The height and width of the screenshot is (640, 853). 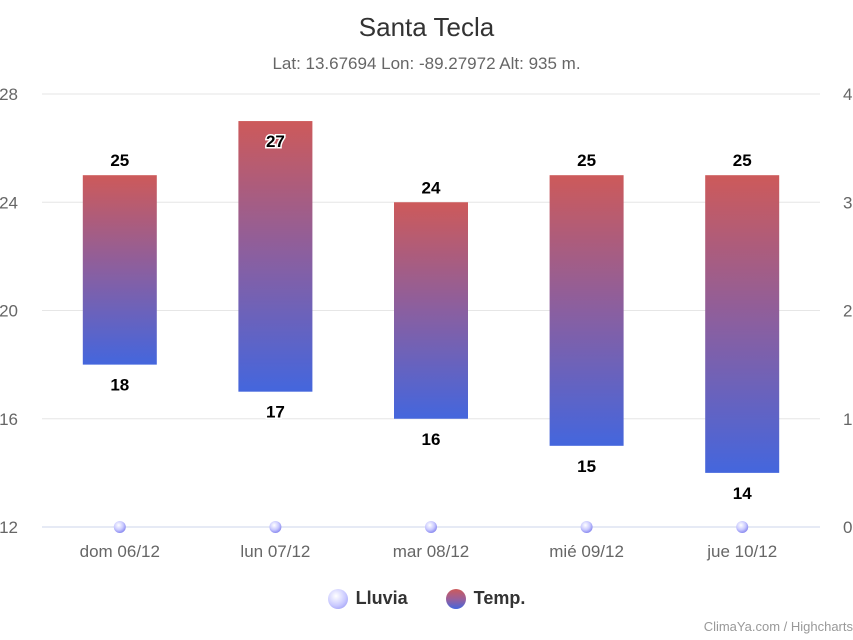 I want to click on temp-low-label: 17, so click(x=275, y=412).